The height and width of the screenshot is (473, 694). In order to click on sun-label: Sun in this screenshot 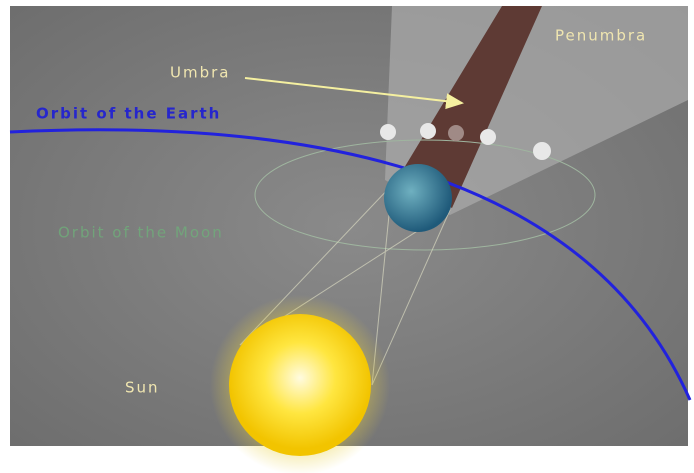, I will do `click(142, 388)`.